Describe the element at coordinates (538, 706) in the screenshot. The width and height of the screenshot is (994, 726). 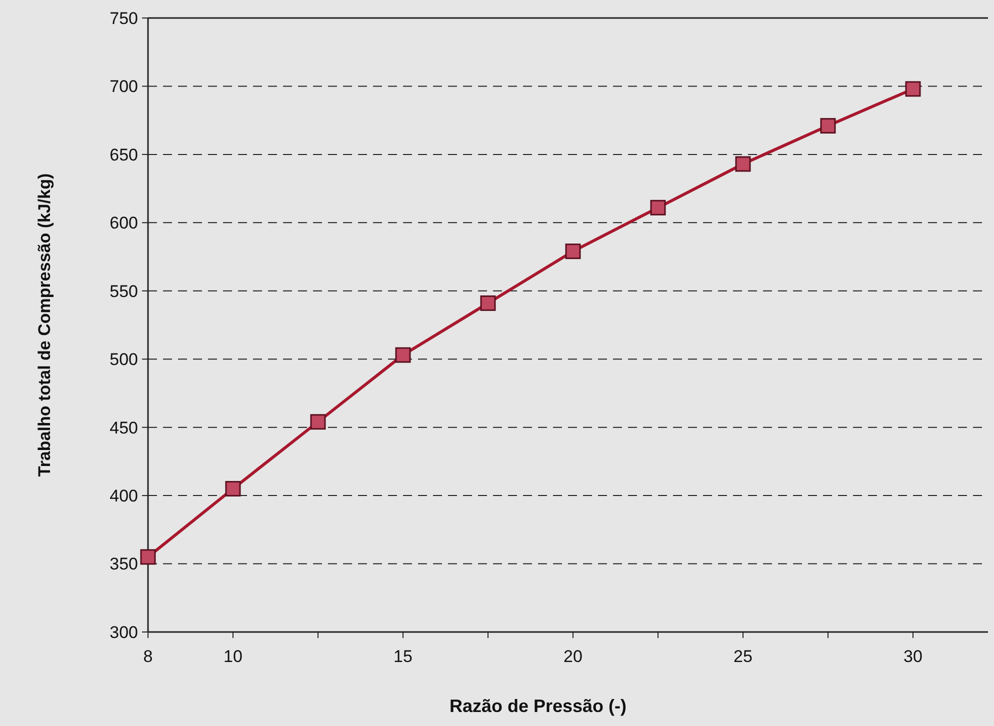
I see `x-axis-title: Razão de Pressão (-)` at that location.